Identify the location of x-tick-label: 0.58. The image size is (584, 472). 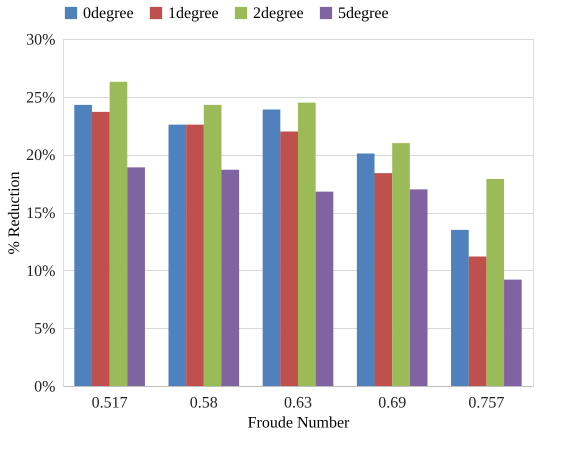
(204, 403).